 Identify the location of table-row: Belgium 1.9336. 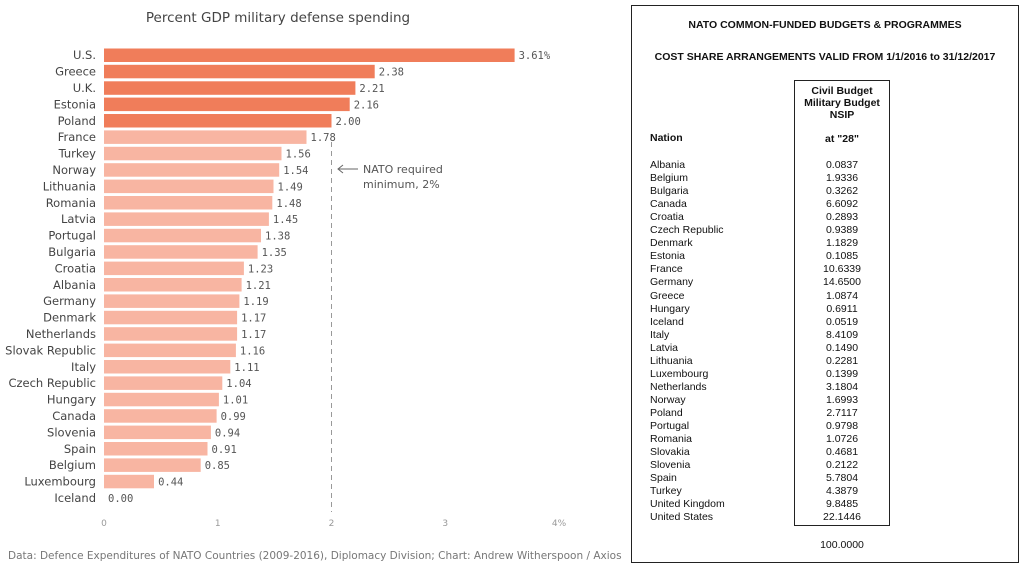
(825, 178).